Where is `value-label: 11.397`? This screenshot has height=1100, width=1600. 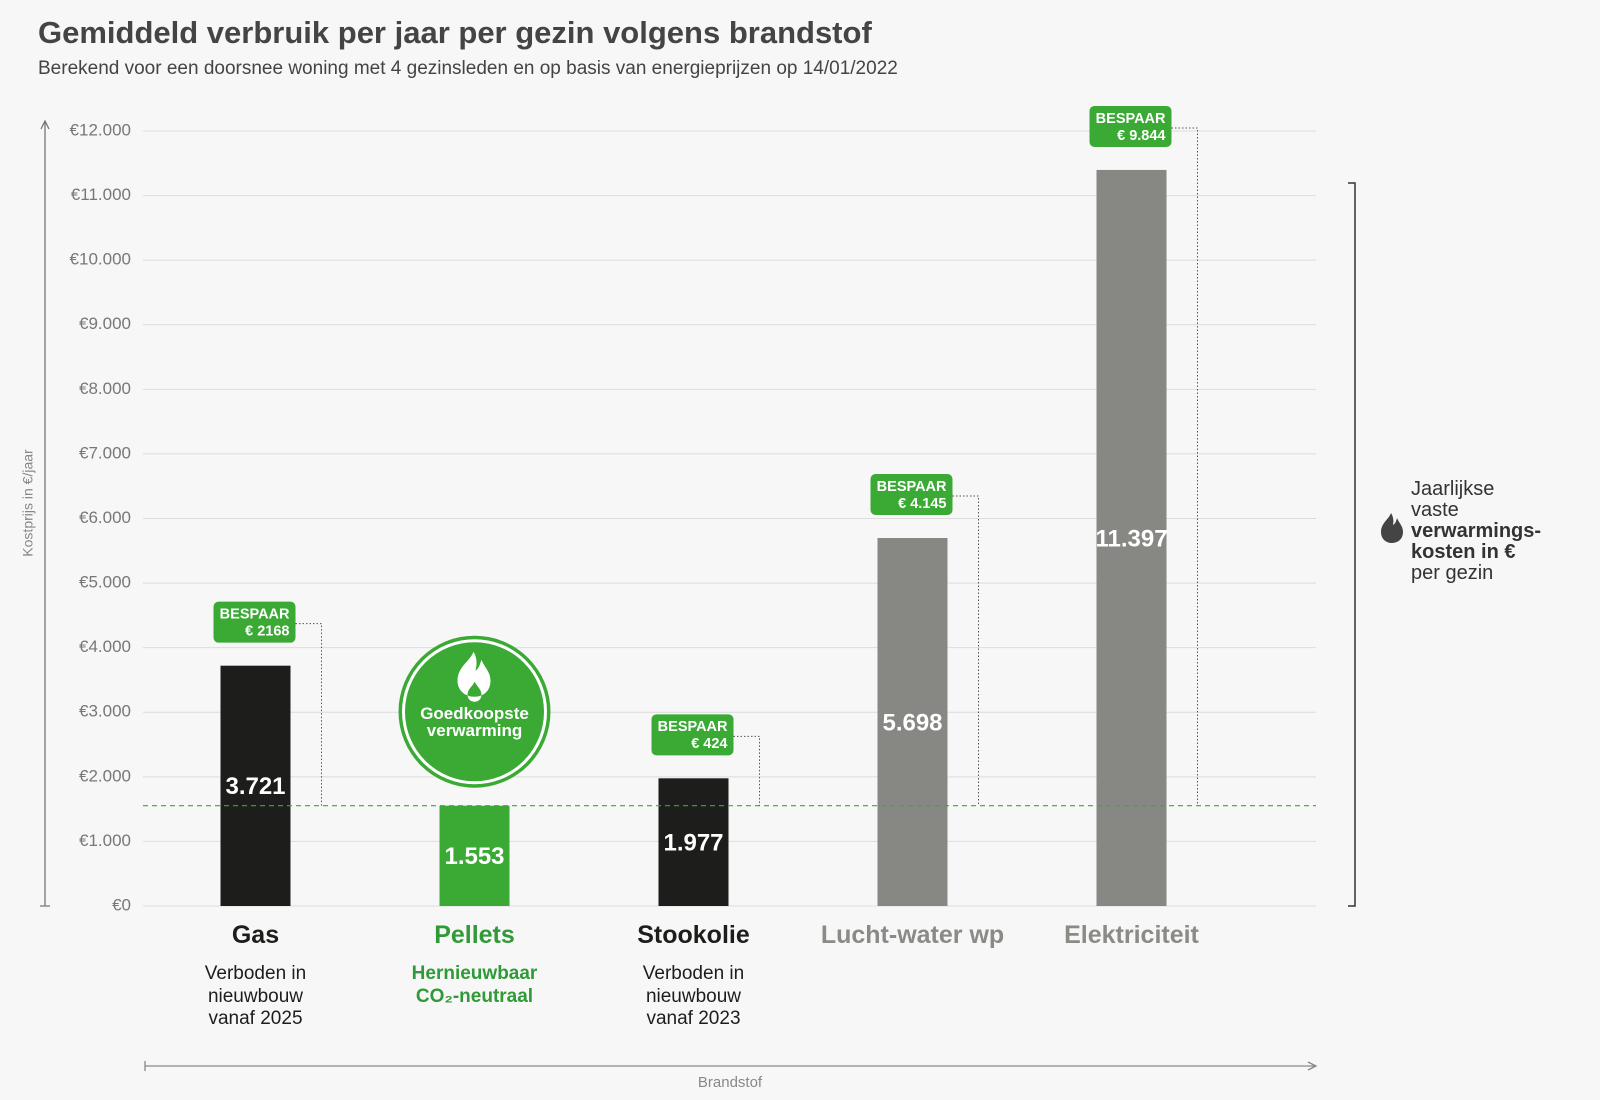
value-label: 11.397 is located at coordinates (1131, 538).